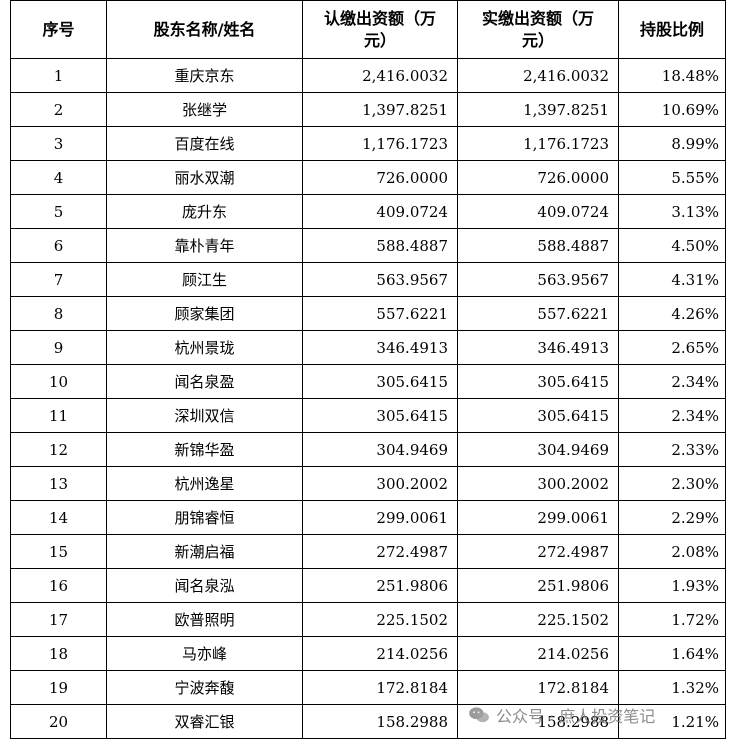  What do you see at coordinates (672, 585) in the screenshot?
I see `row-shareholding-ratio: 1.93%` at bounding box center [672, 585].